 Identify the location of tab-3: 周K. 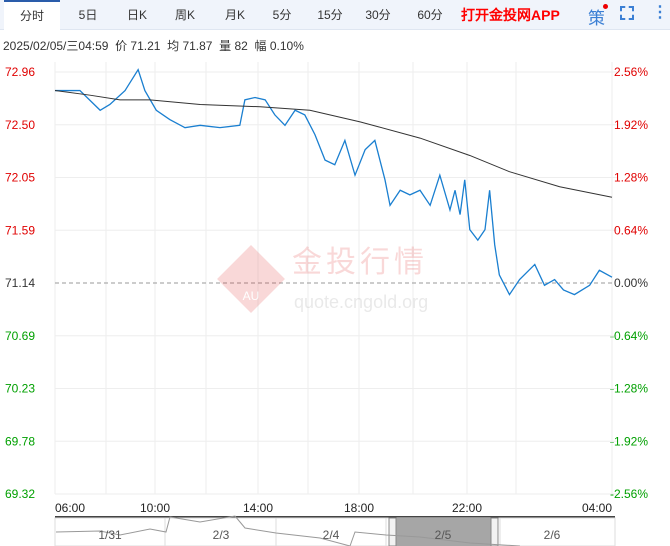
(184, 15).